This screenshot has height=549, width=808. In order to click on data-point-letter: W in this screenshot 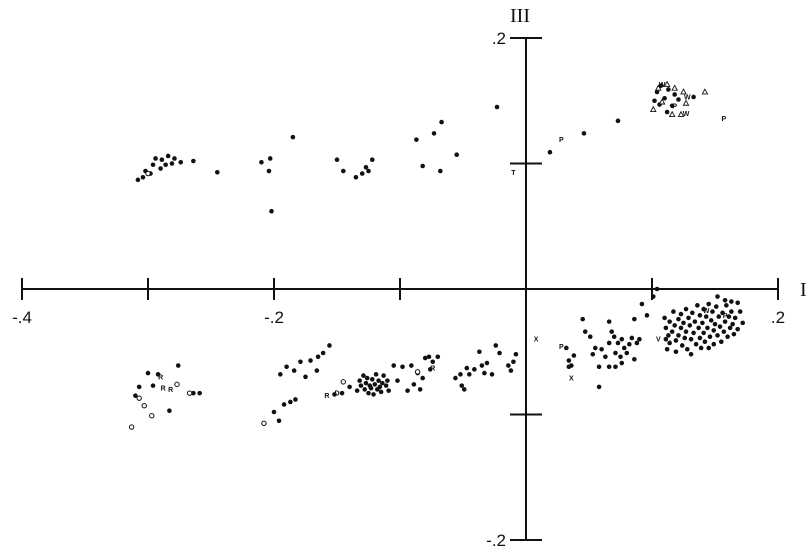, I will do `click(662, 85)`.